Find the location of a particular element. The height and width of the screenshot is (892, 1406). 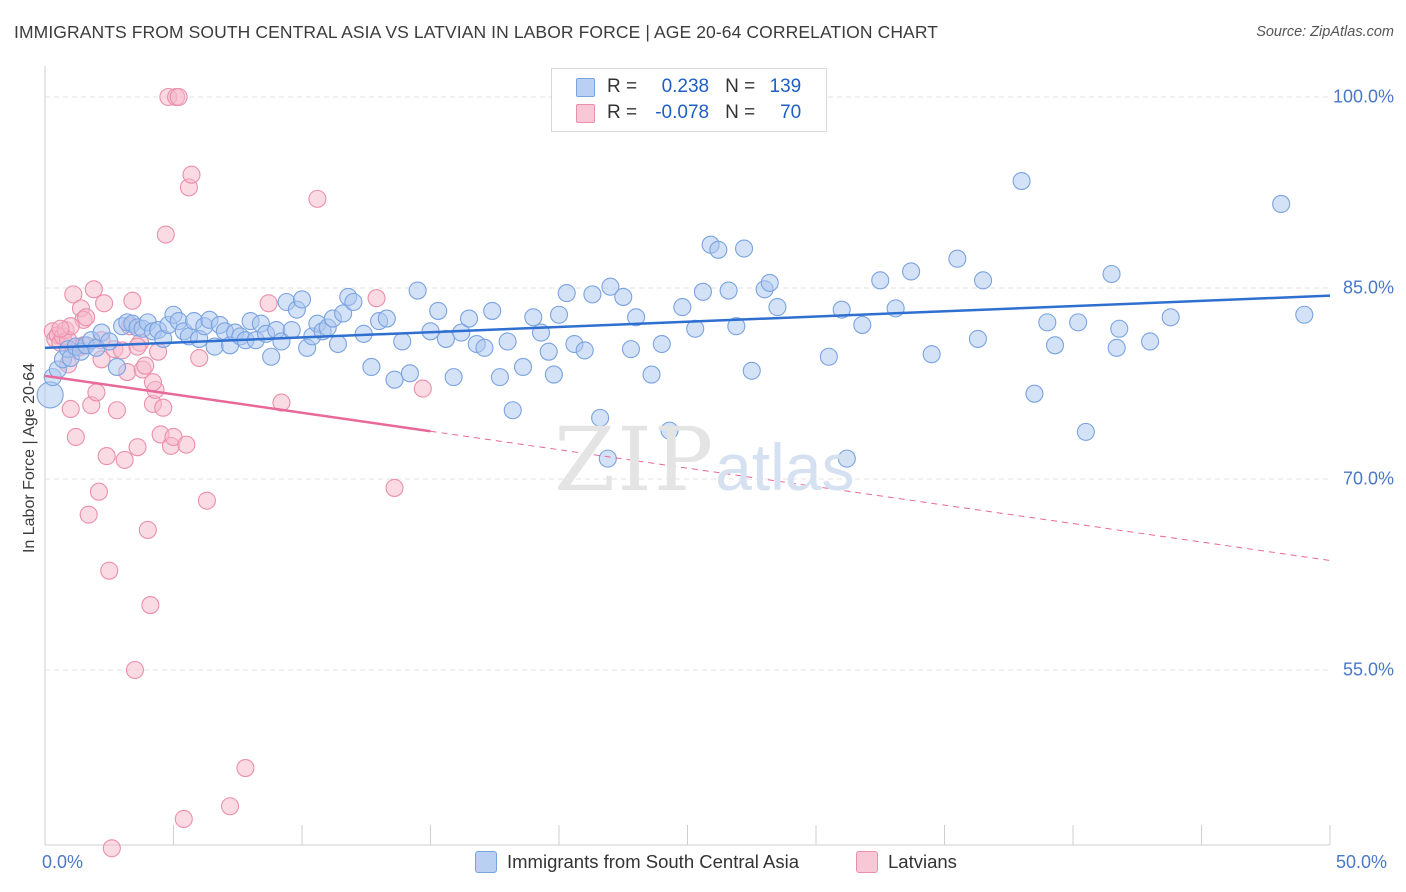

legend-item-south-central-asia: Immigrants from South Central Asia is located at coordinates (637, 862).